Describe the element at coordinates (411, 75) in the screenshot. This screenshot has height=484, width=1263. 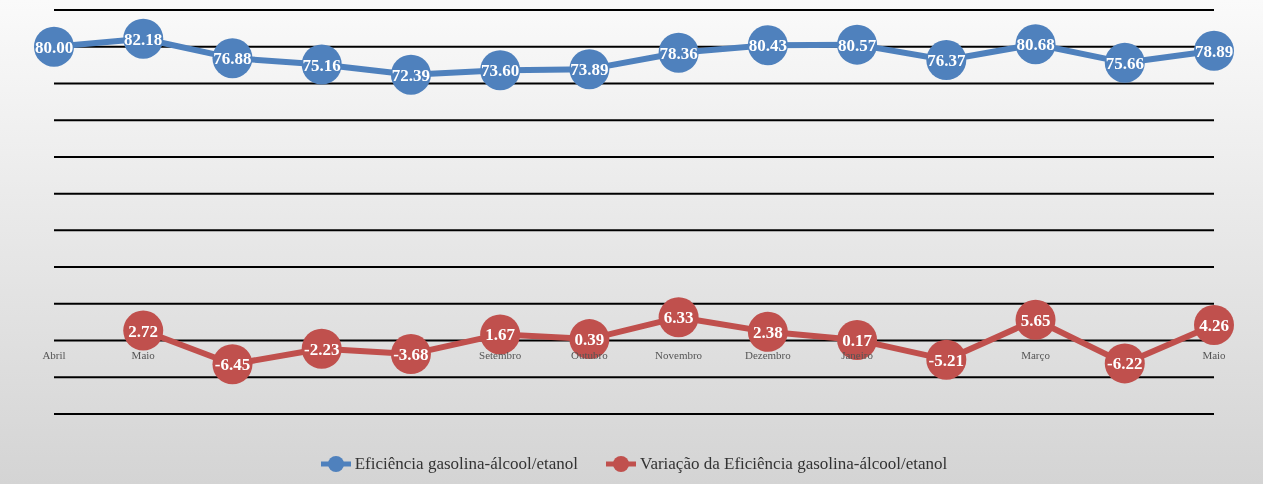
I see `data-label: 72.39` at that location.